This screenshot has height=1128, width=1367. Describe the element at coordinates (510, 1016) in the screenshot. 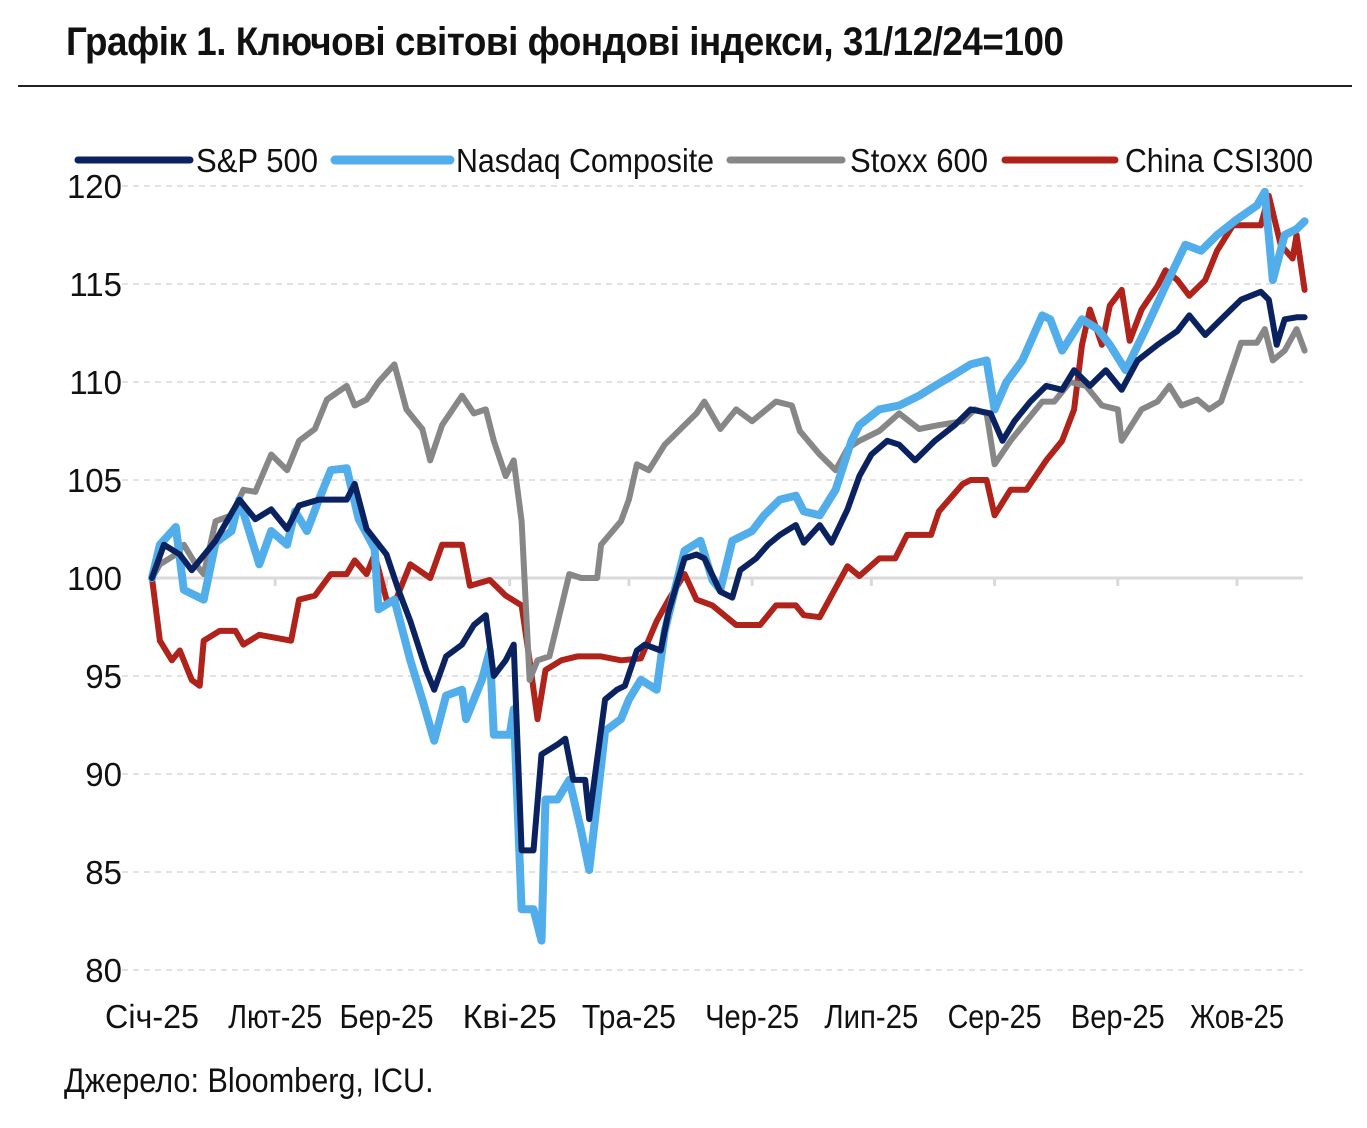

I see `x-tick-label: Кві-25` at that location.